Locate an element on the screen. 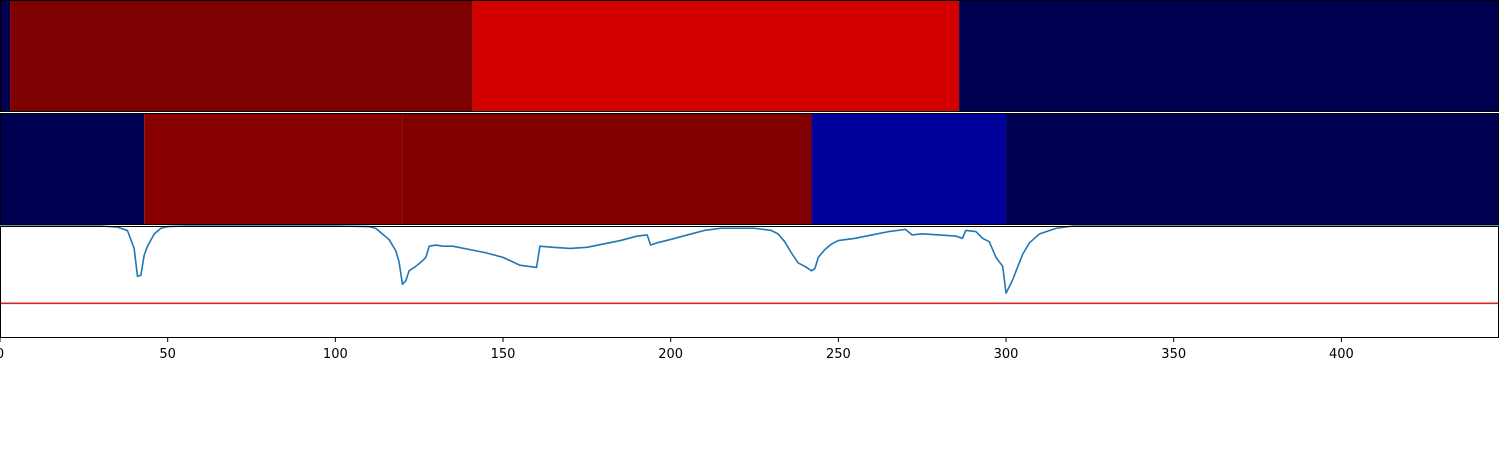  x-tick-label: 250 is located at coordinates (838, 354).